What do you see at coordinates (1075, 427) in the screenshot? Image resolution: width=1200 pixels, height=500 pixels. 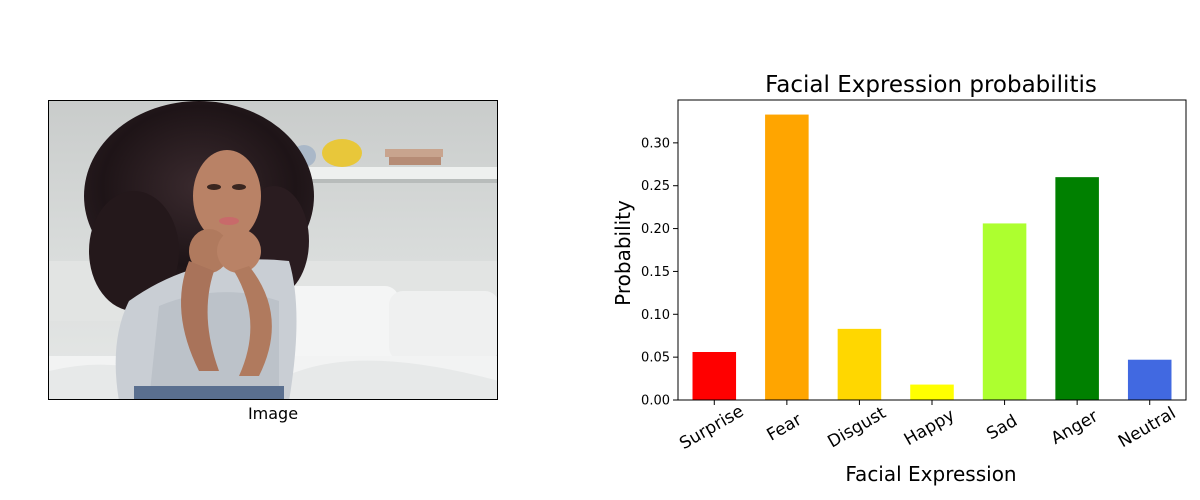 I see `x-tick-label-anger: Anger` at bounding box center [1075, 427].